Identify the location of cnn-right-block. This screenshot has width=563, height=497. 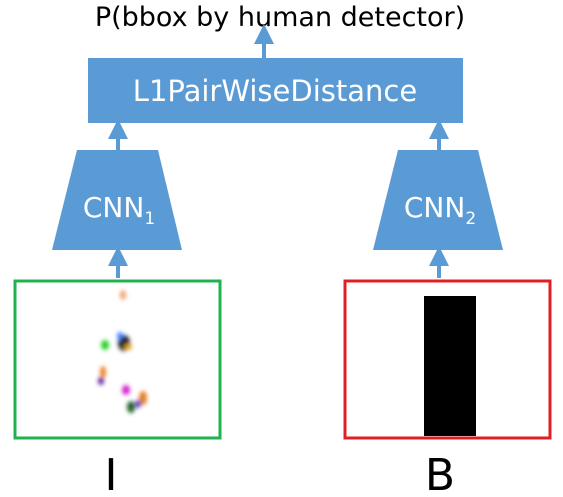
(438, 200).